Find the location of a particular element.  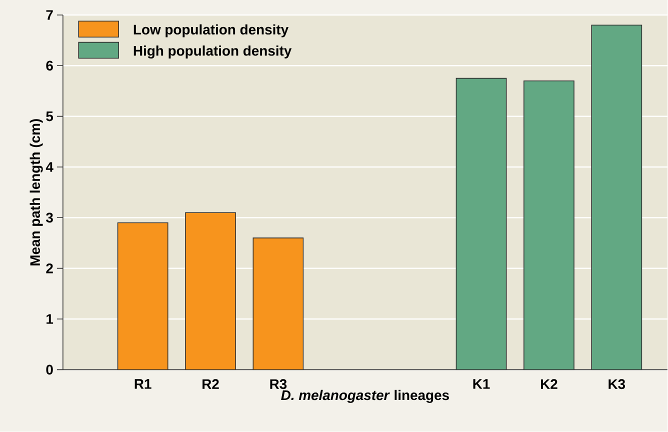

x-tick-label: K1 is located at coordinates (481, 384).